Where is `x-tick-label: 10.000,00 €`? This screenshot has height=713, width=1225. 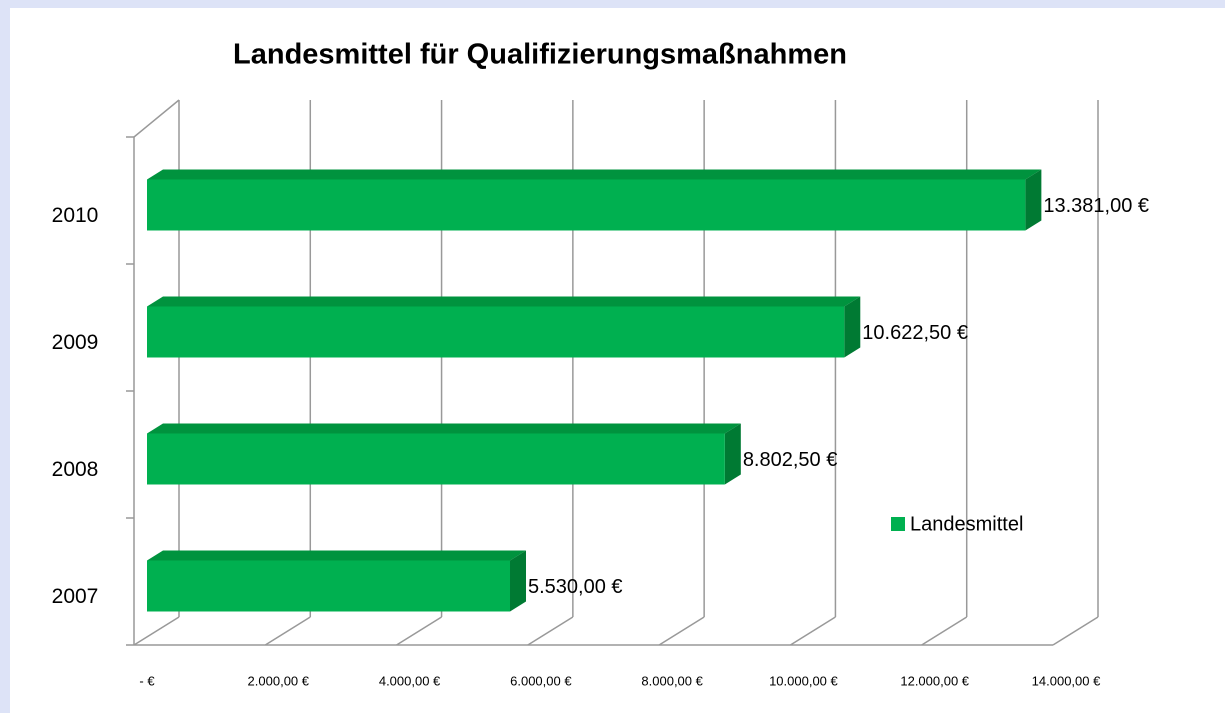 x-tick-label: 10.000,00 € is located at coordinates (803, 680).